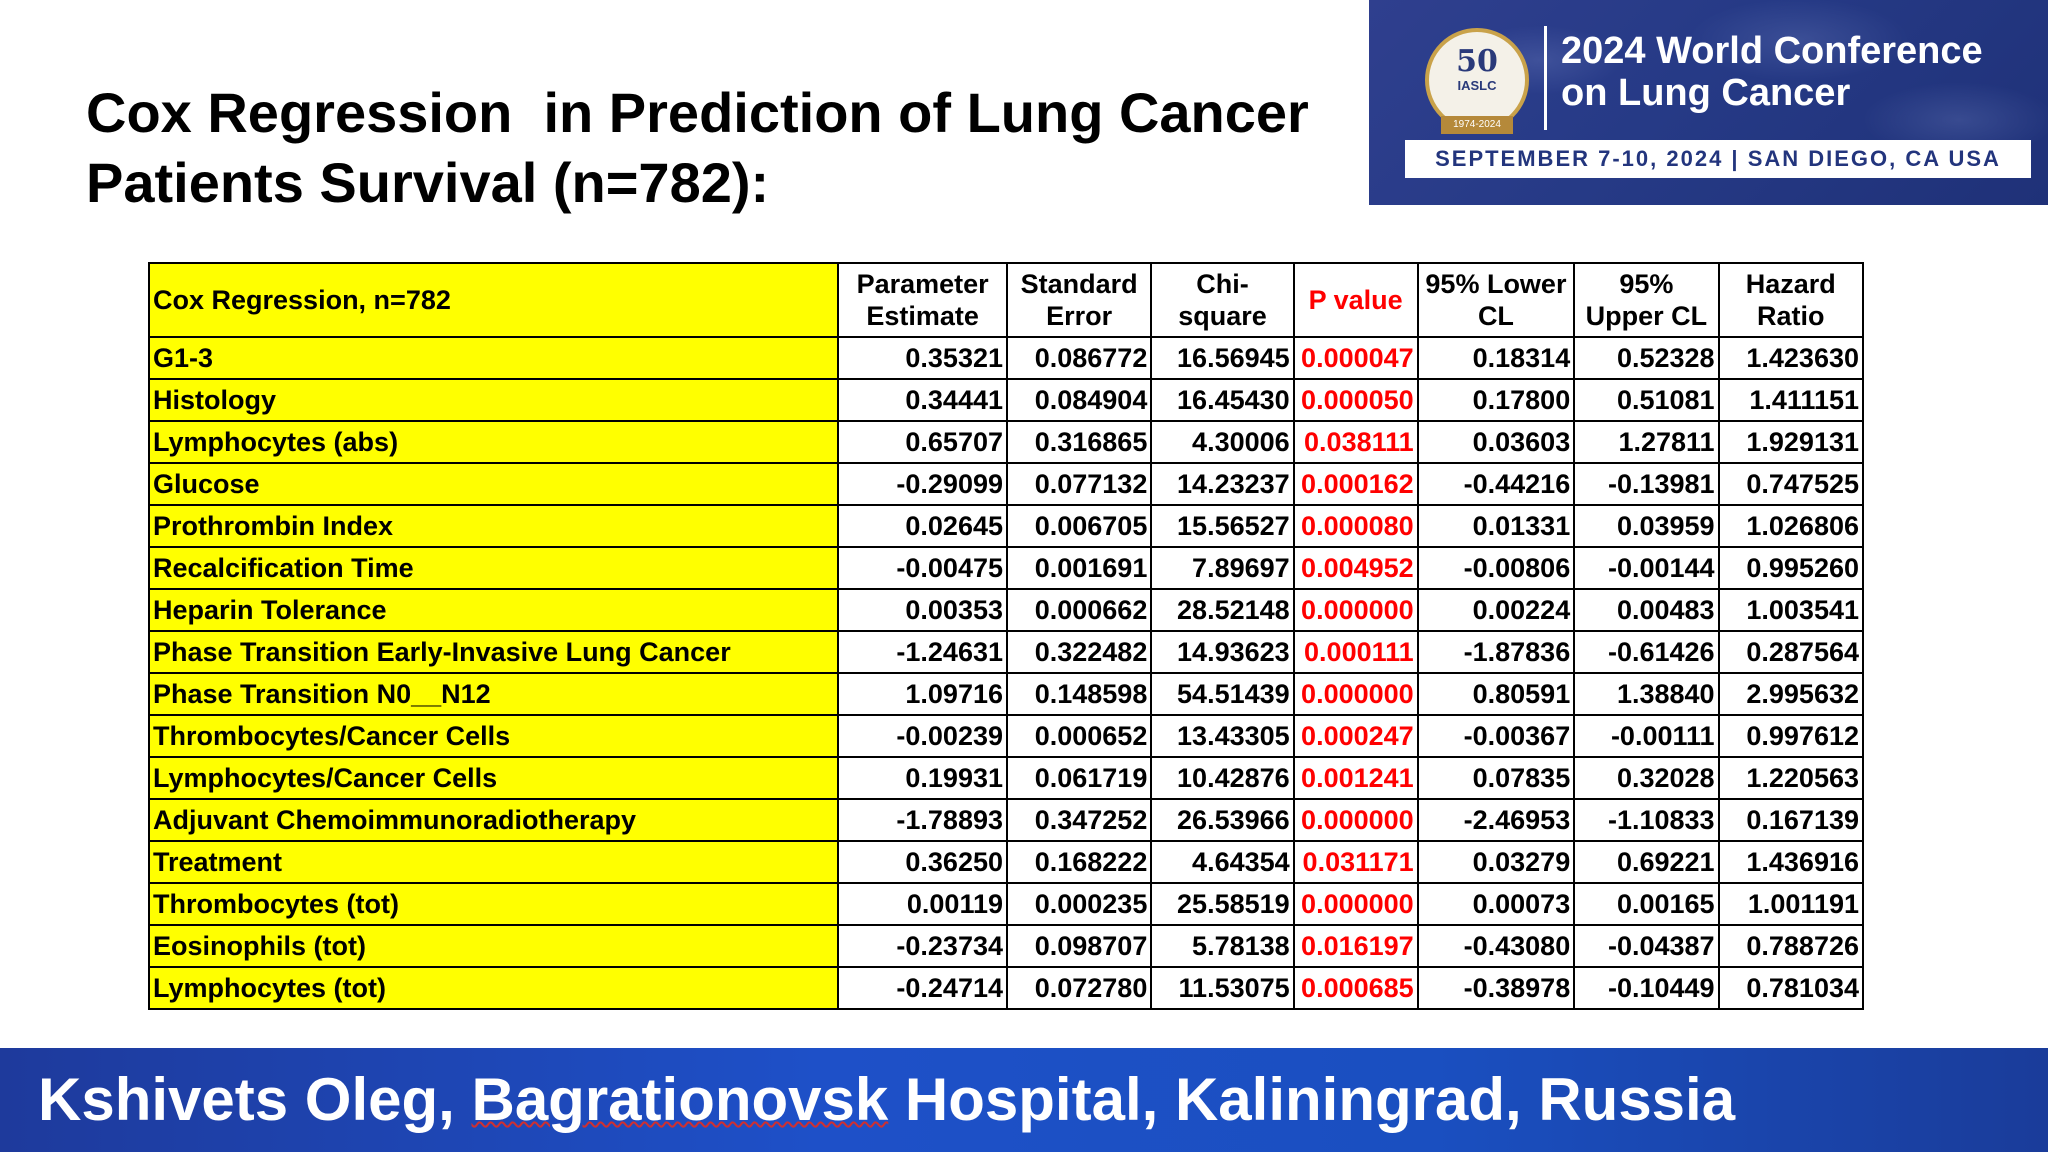 The image size is (2048, 1152). Describe the element at coordinates (1477, 125) in the screenshot. I see `seal-years: 1974-2024` at that location.